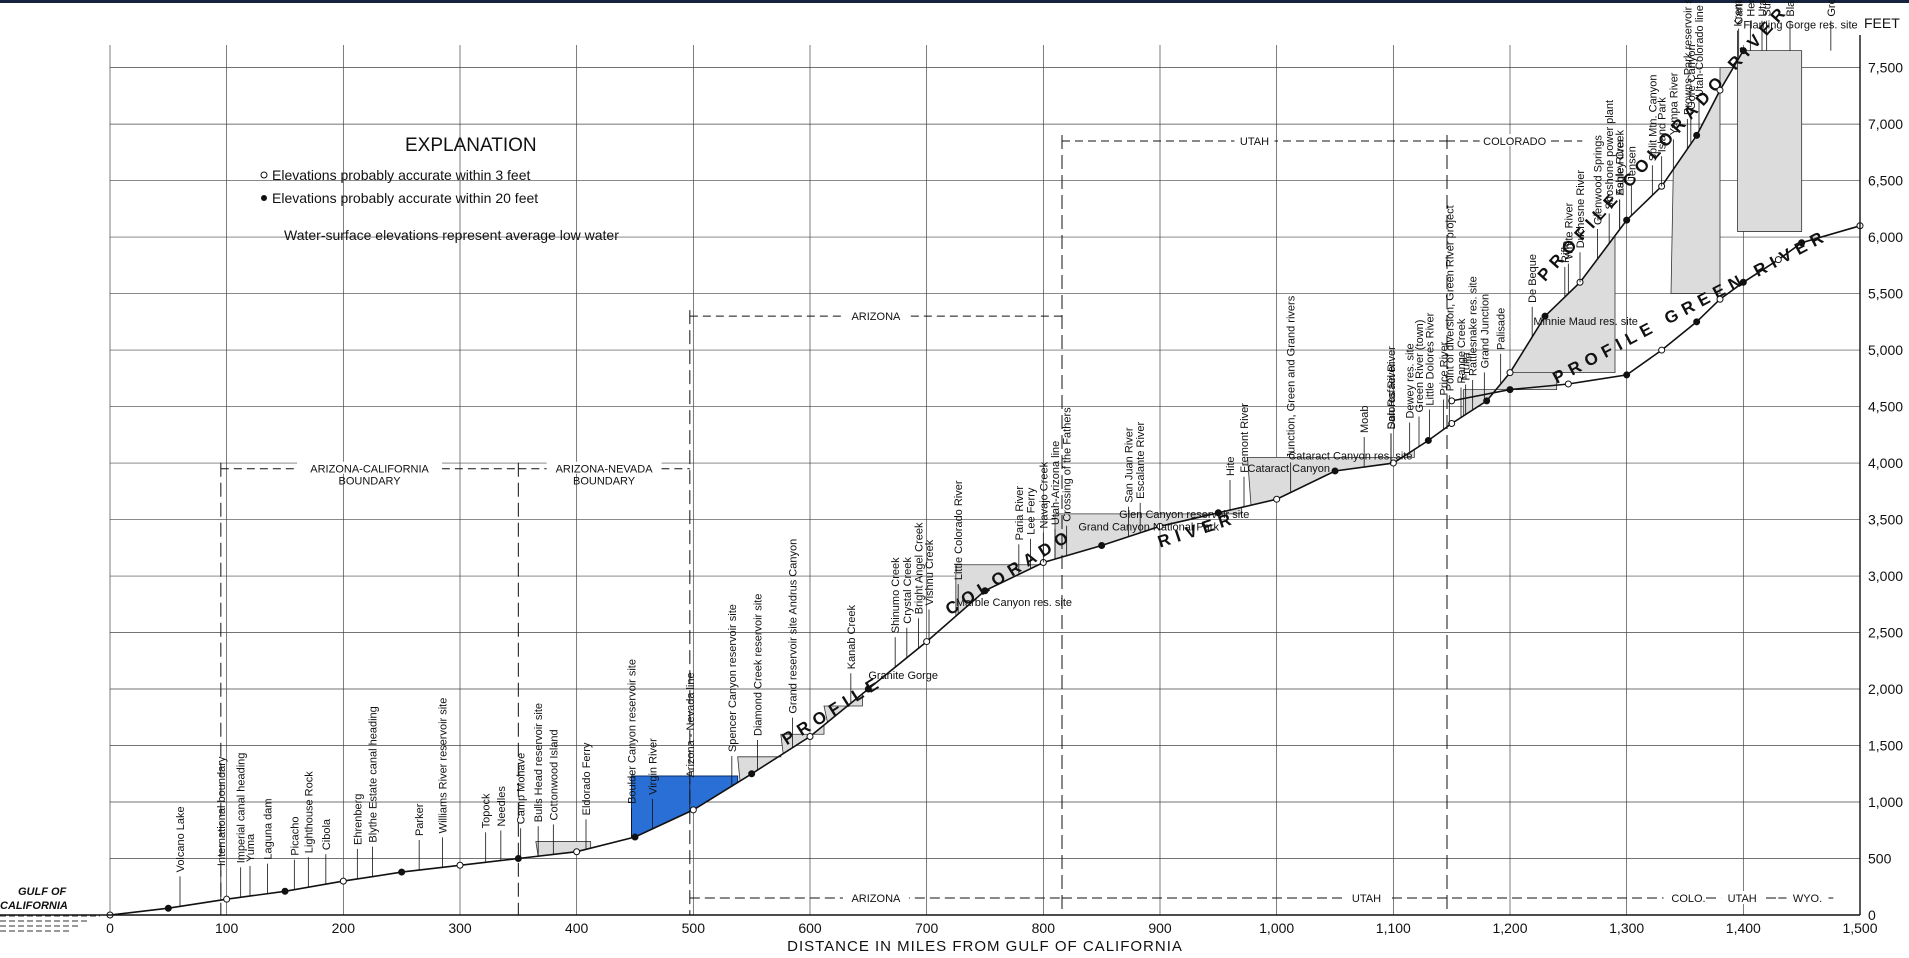 Image resolution: width=1909 pixels, height=958 pixels. I want to click on place-label: Utah-Arizona line, so click(1056, 483).